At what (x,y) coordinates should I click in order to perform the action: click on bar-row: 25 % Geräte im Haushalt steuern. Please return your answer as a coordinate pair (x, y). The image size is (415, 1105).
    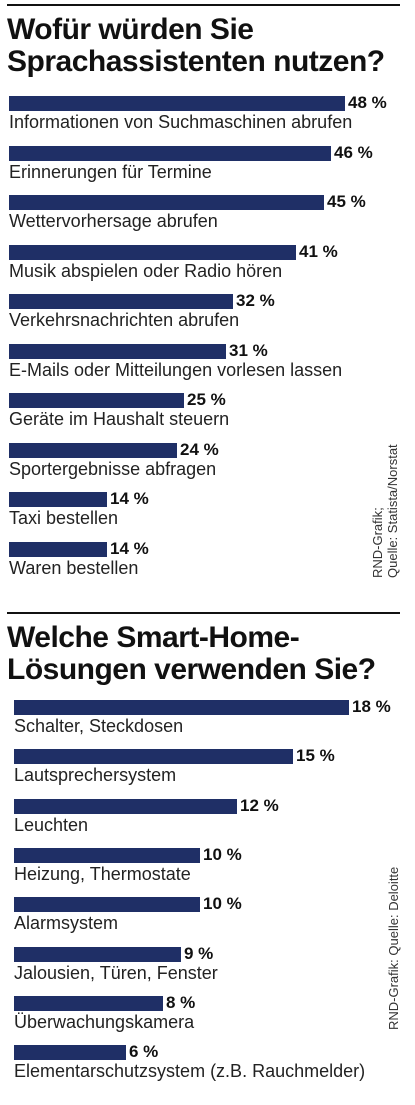
    Looking at the image, I should click on (207, 415).